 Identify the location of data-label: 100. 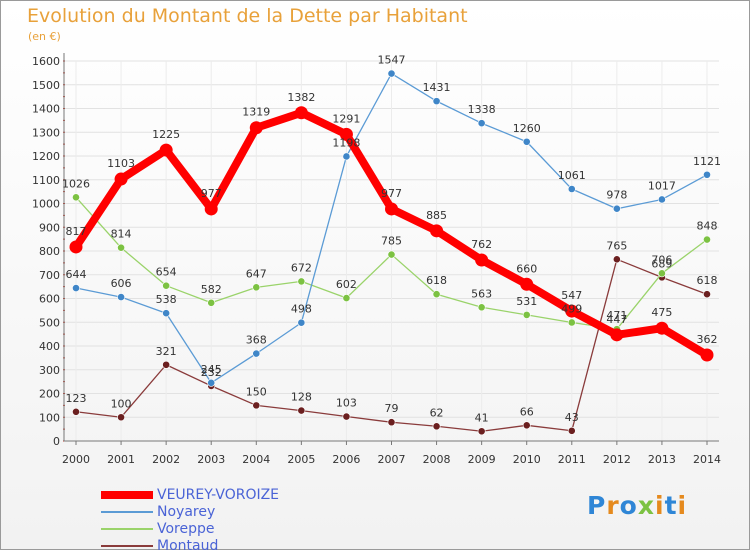
(121, 403).